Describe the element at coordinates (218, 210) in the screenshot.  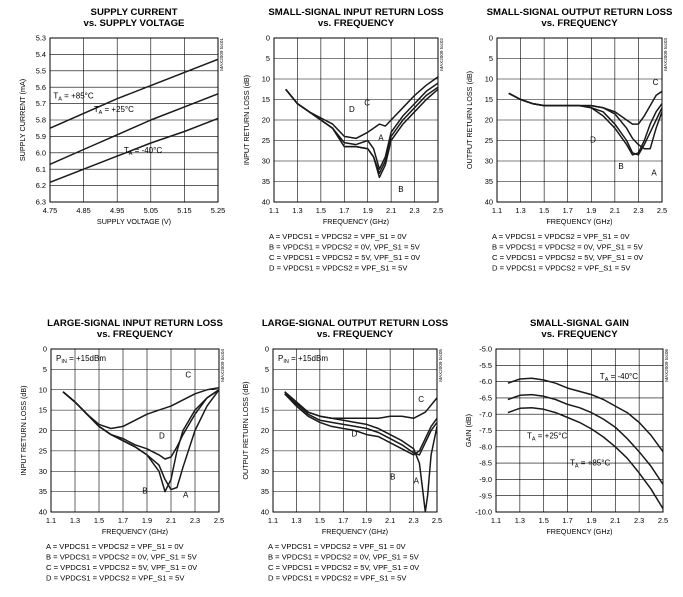
I see `x-tick-label: 5.25` at that location.